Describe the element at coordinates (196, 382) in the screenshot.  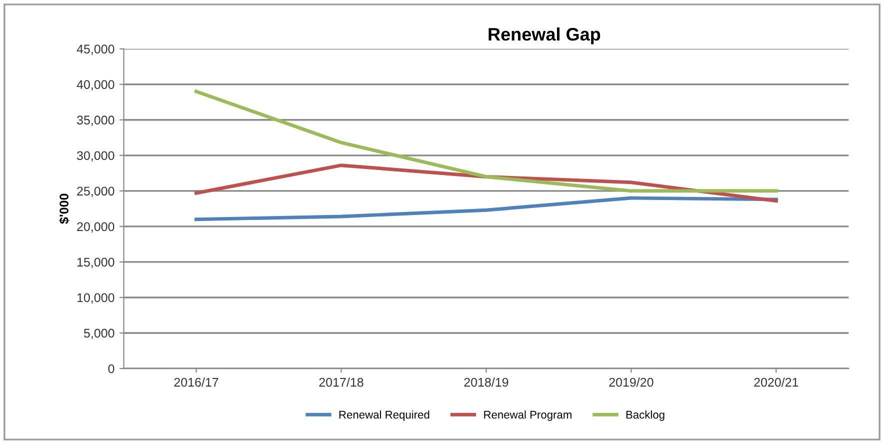
I see `x-tick-label: 2016/17` at that location.